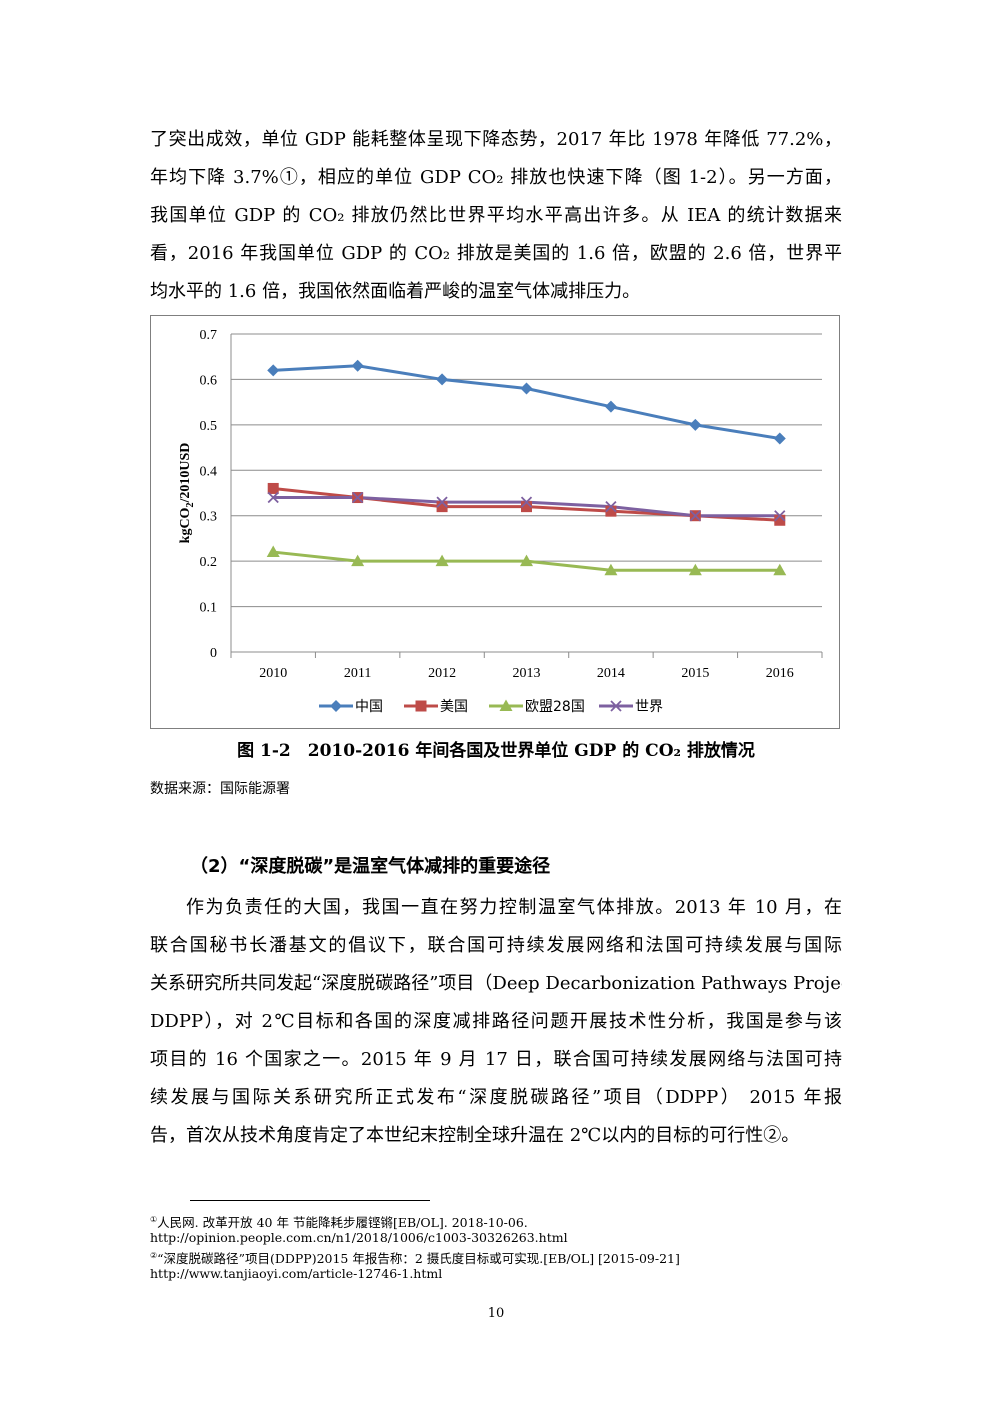 Image resolution: width=992 pixels, height=1403 pixels. Describe the element at coordinates (475, 1135) in the screenshot. I see `paragraph-line: 告，首次从技术角度肯定了本世纪末控制全球升温在 2℃以内的目标的可行性②。` at that location.